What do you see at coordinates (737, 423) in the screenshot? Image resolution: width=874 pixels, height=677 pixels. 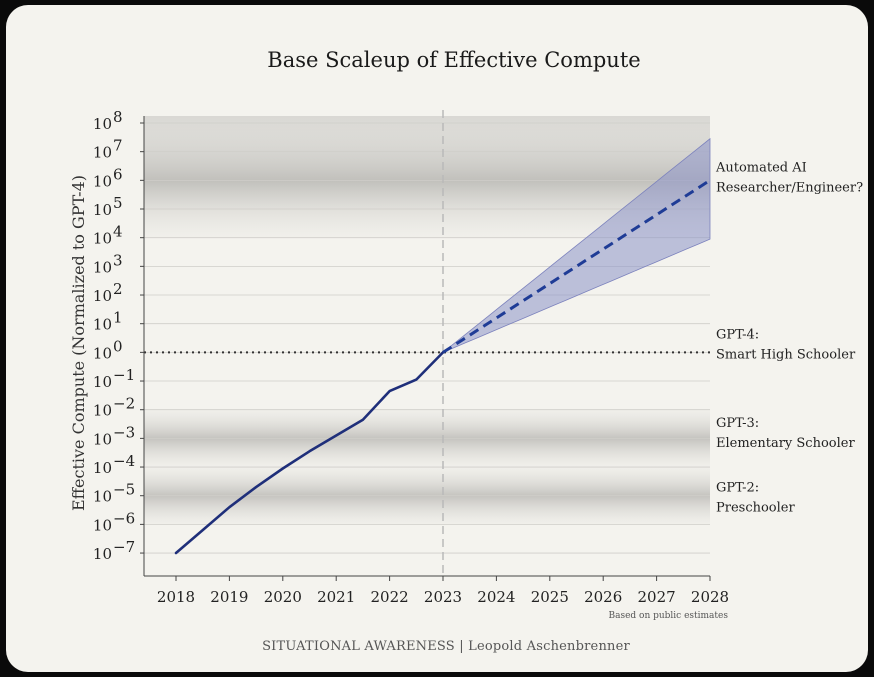 I see `annotation-label: GPT-3:` at bounding box center [737, 423].